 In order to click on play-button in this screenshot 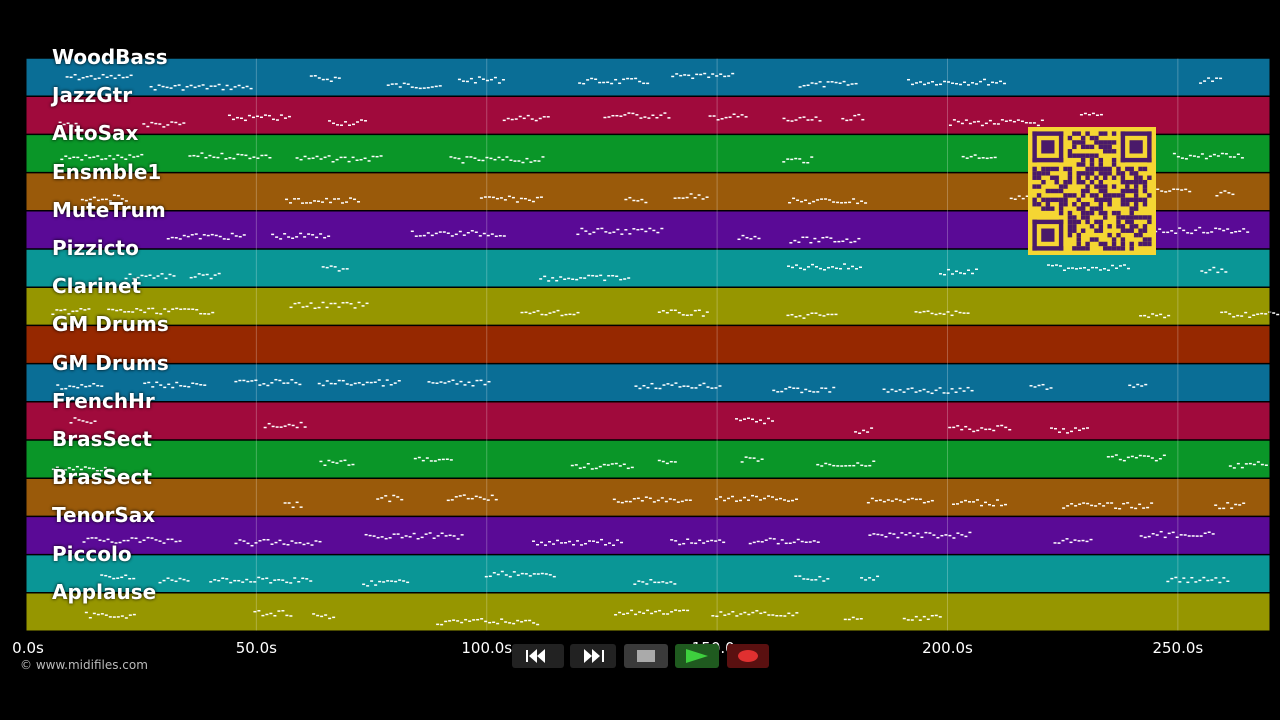, I will do `click(697, 656)`.